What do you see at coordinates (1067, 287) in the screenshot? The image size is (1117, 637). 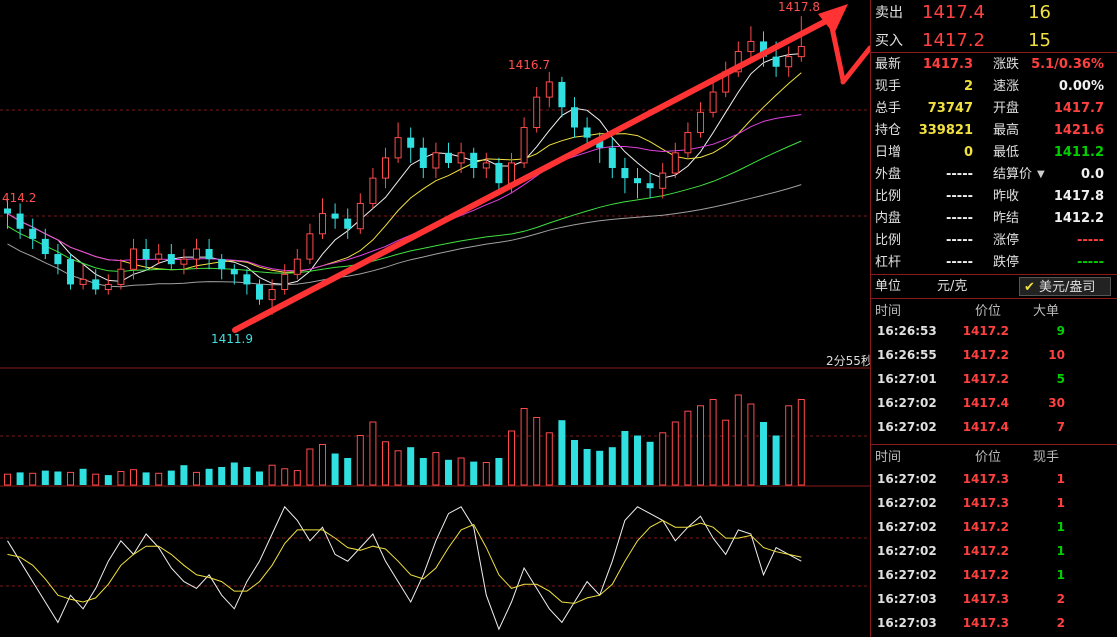 I see `unit-option-label: 美元/盎司` at bounding box center [1067, 287].